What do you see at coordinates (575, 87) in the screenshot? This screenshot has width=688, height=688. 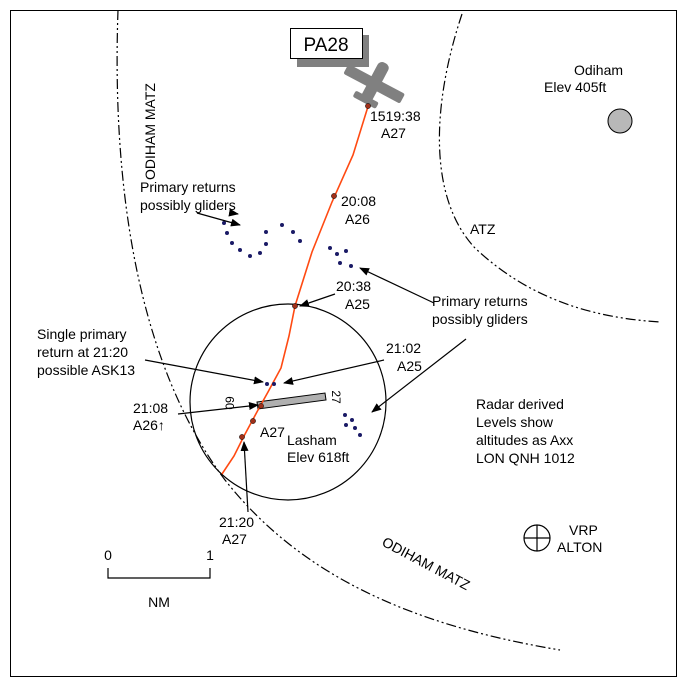 I see `odiham-elevation: Elev 405ft` at bounding box center [575, 87].